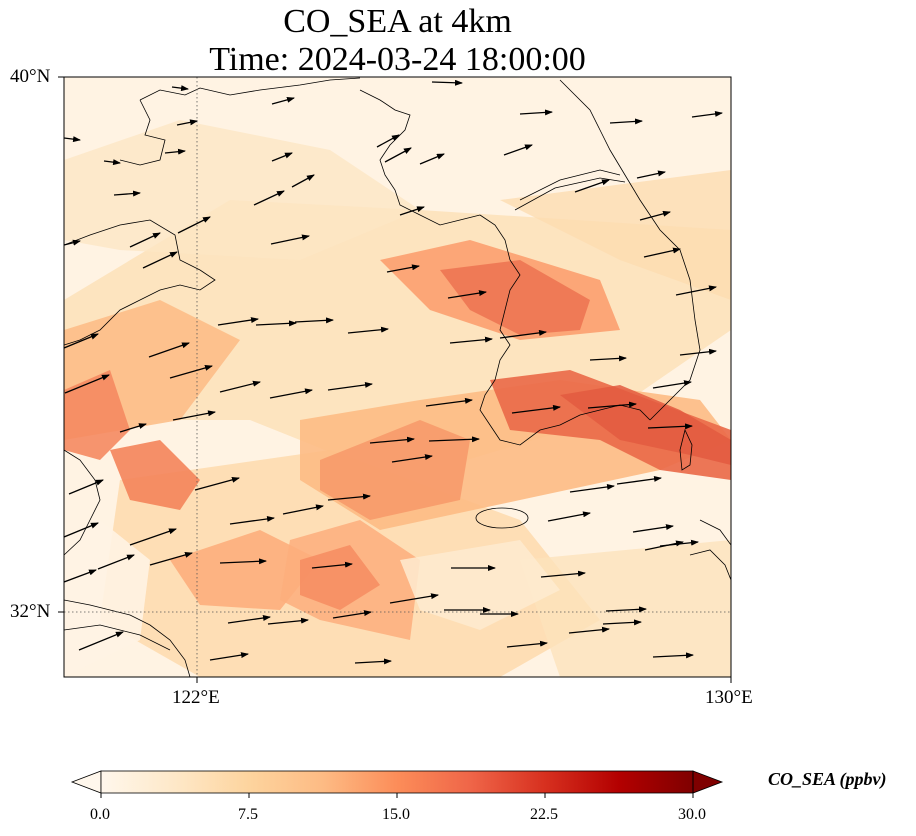  What do you see at coordinates (544, 814) in the screenshot?
I see `colorbar-tick-3: 22.5` at bounding box center [544, 814].